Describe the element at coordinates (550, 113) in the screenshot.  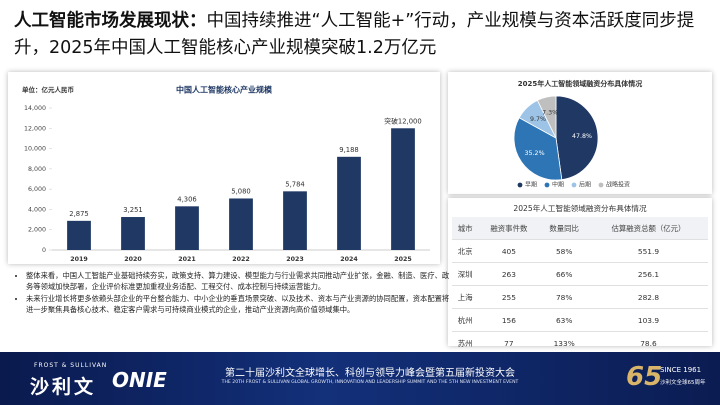
I see `slice-label: 7.3%` at that location.